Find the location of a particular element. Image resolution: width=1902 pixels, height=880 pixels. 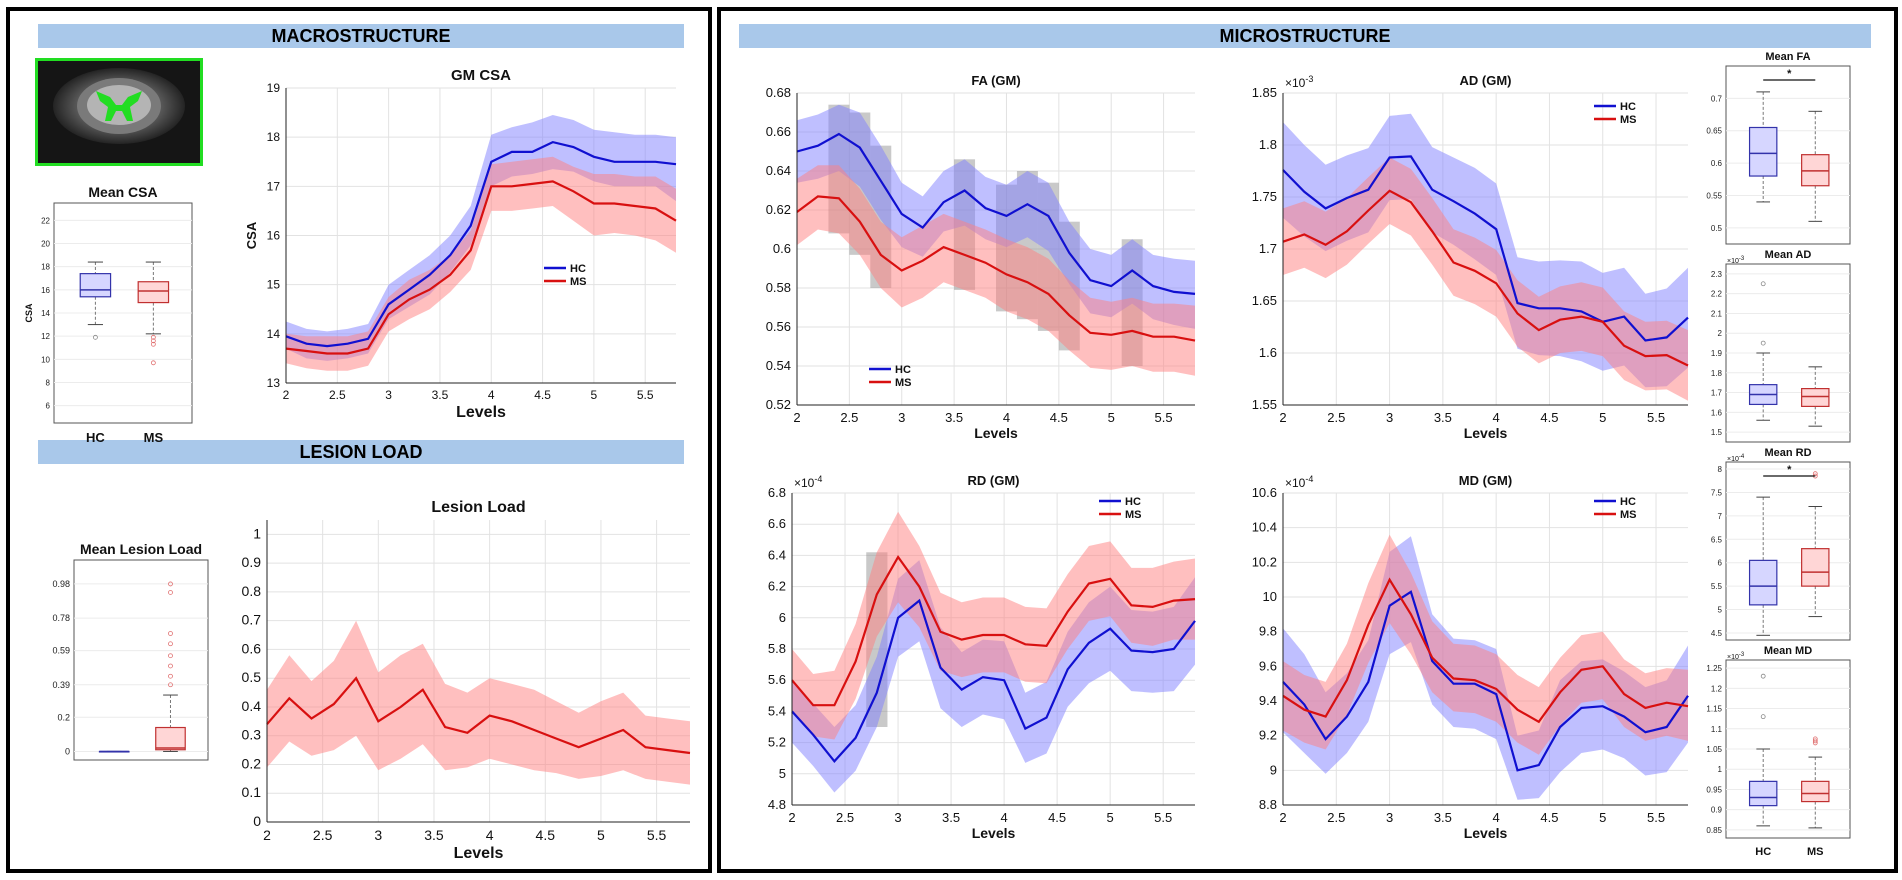

y-tick-label: 6 is located at coordinates (48, 406).